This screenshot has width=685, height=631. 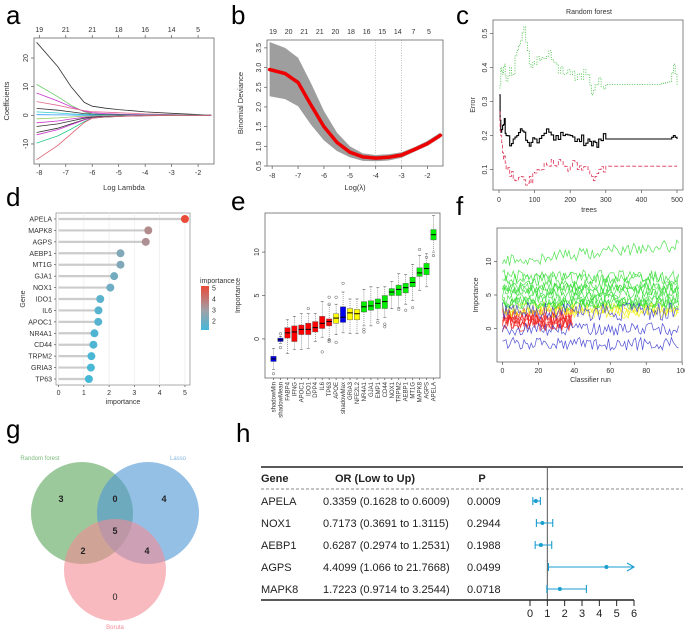 What do you see at coordinates (214, 322) in the screenshot?
I see `legend-tick-label: 2` at bounding box center [214, 322].